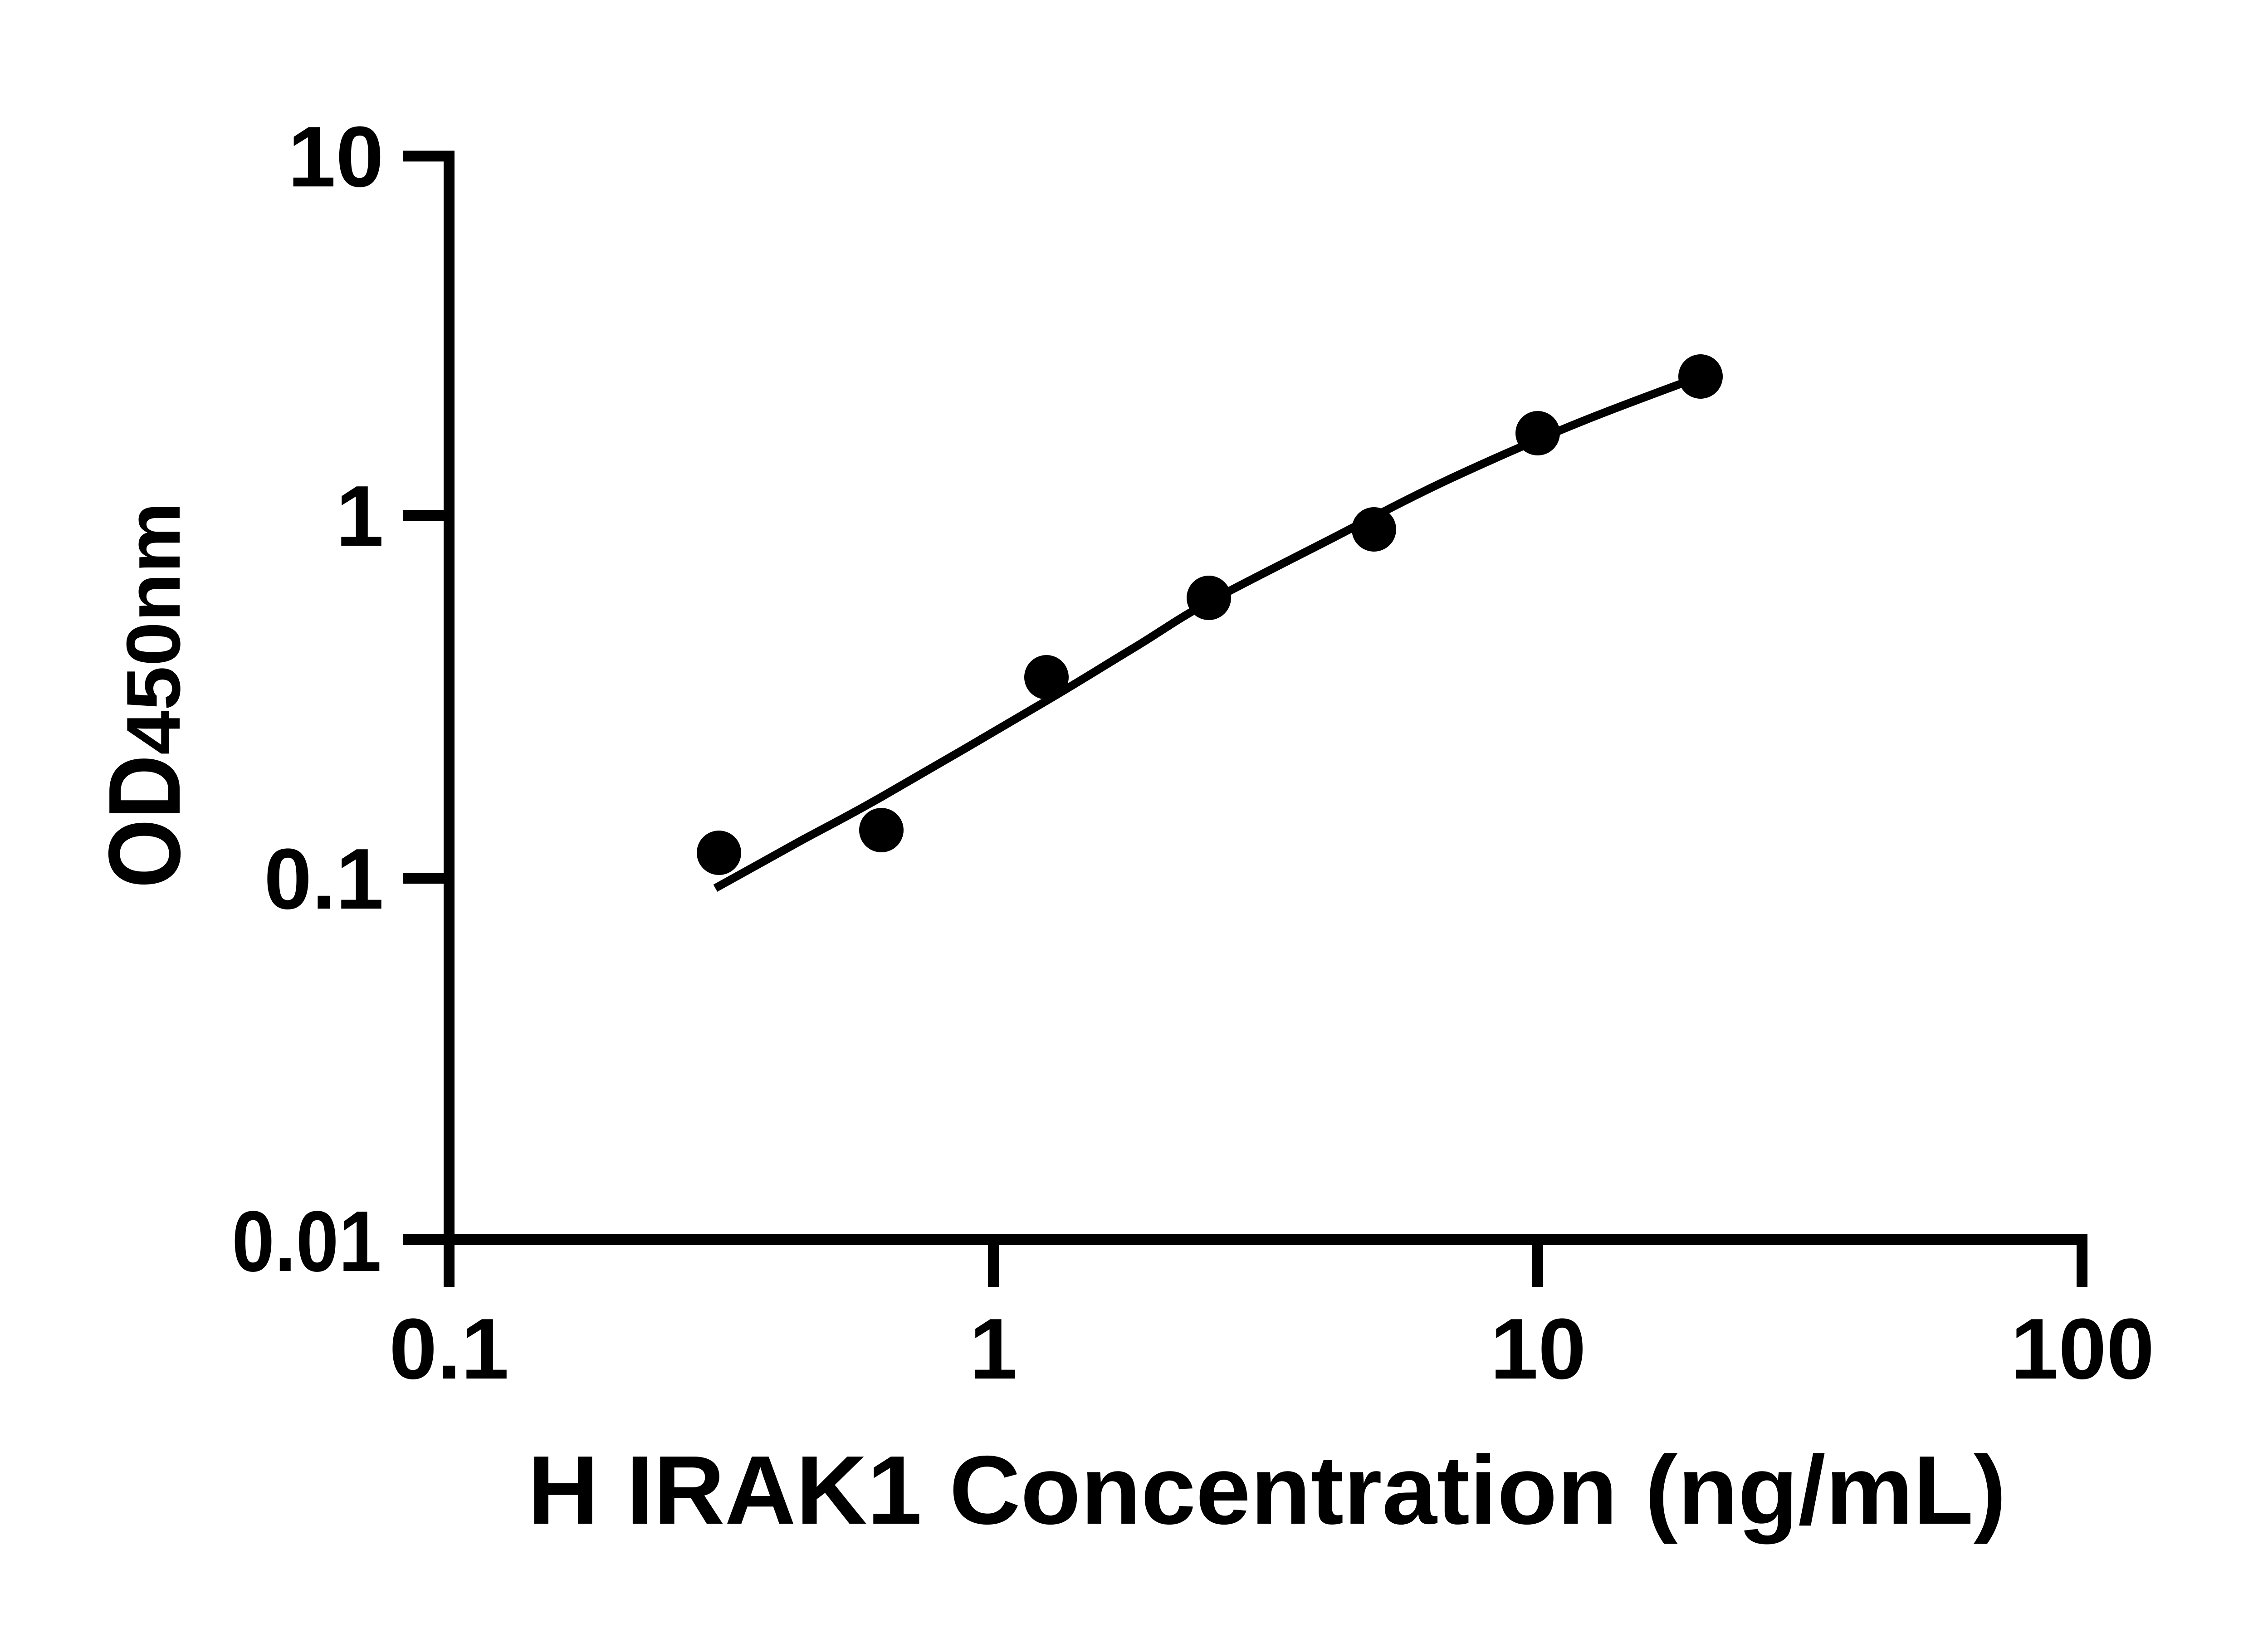  I want to click on svg-text: OD, so click(144, 821).